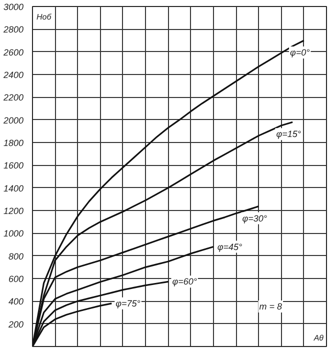  I want to click on y-tick-label: 2400, so click(13, 75).